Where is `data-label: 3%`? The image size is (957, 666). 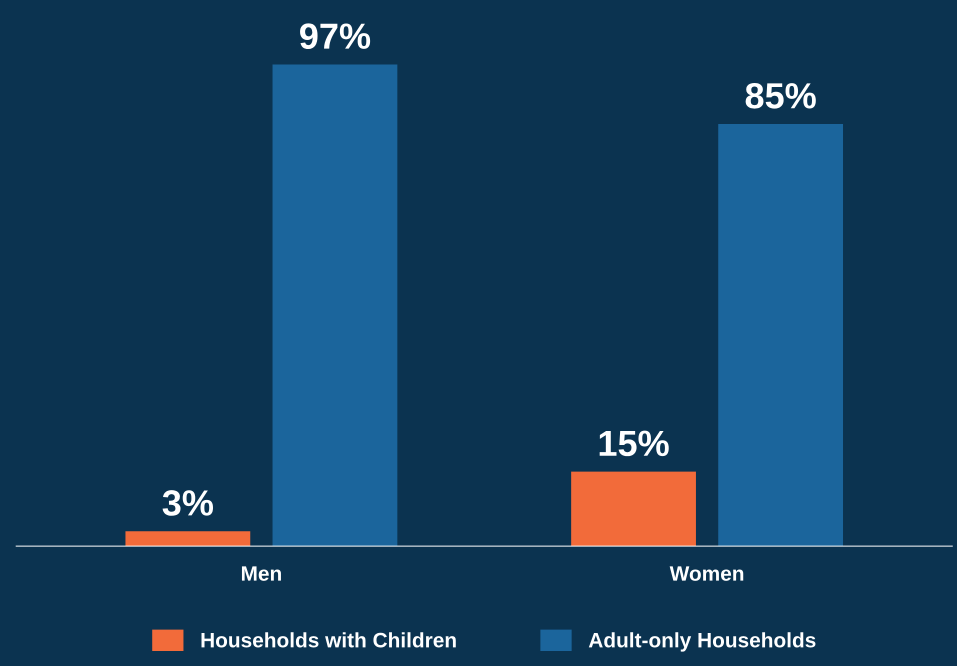 data-label: 3% is located at coordinates (188, 503).